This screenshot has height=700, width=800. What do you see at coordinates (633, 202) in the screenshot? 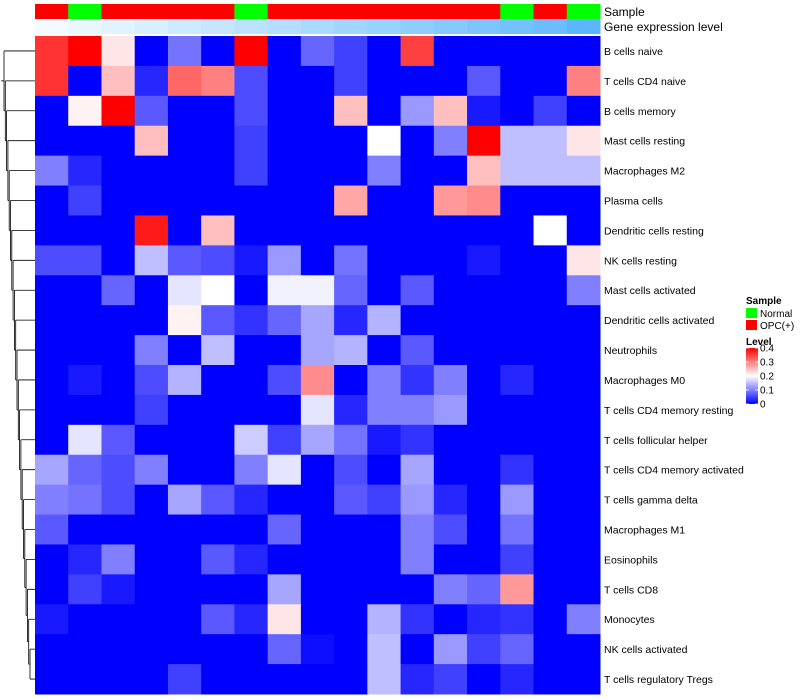
I see `row-label: Plasma cells` at bounding box center [633, 202].